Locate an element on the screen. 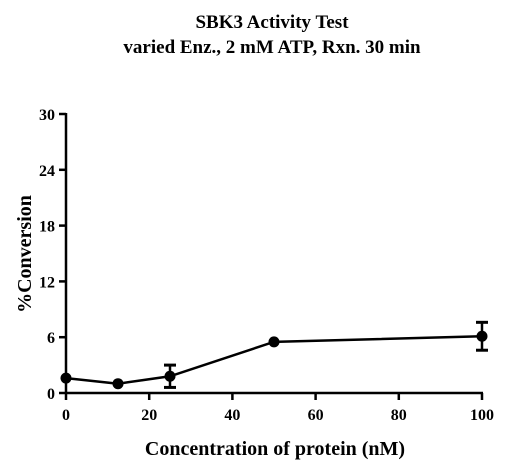  y-axis-label: %Conversion is located at coordinates (25, 254).